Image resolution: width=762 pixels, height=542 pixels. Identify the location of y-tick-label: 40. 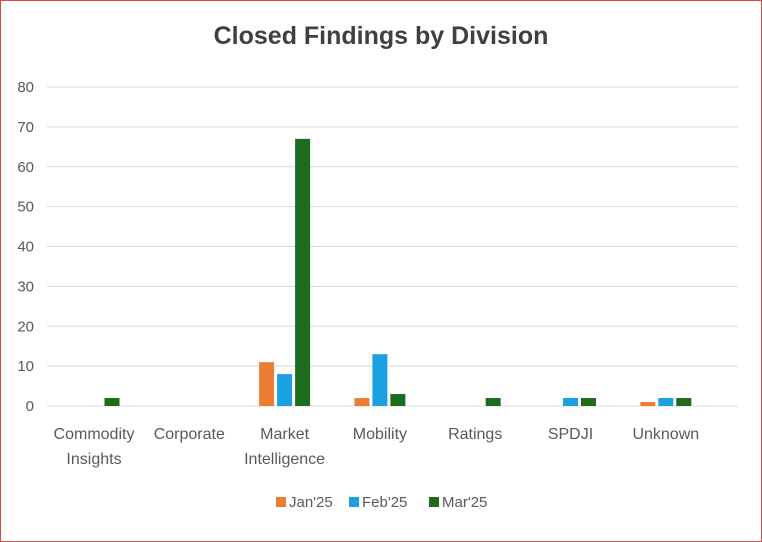
(25, 247).